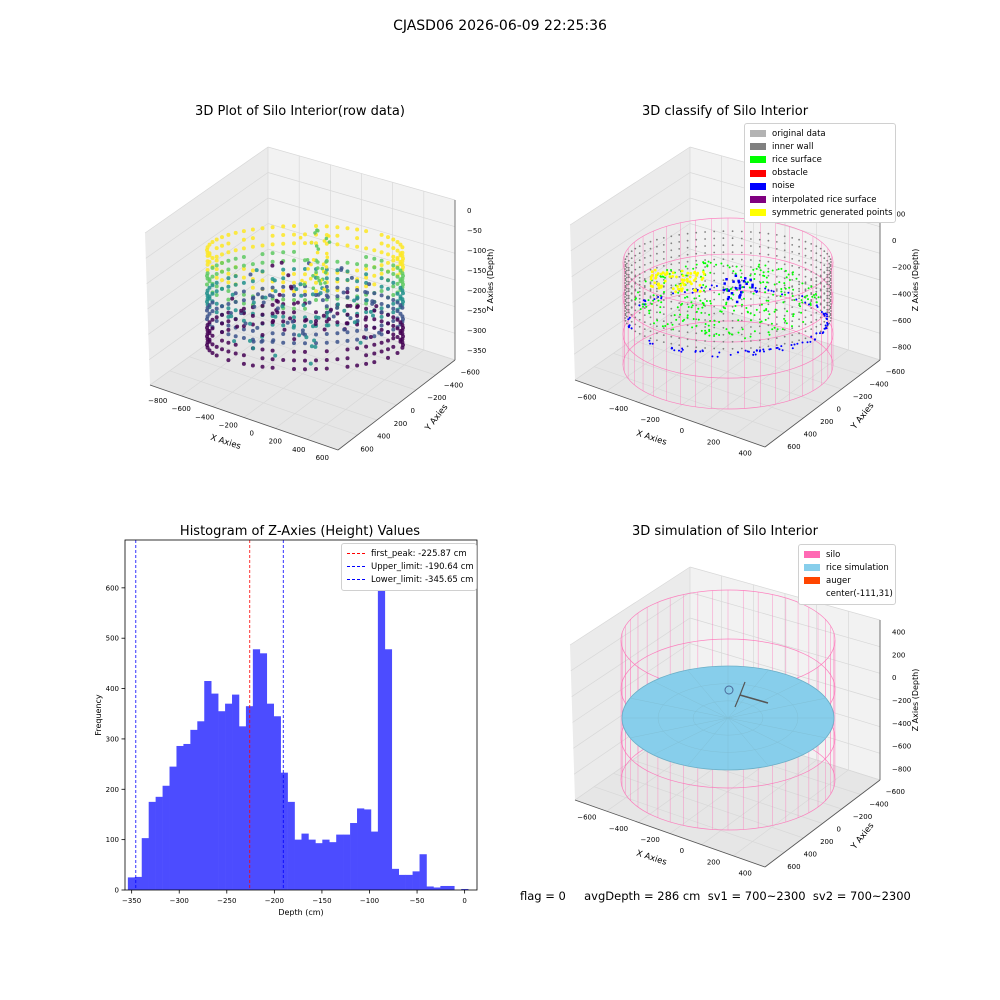 This screenshot has height=1000, width=1000. What do you see at coordinates (476, 251) in the screenshot?
I see `z-tick-label: −100` at bounding box center [476, 251].